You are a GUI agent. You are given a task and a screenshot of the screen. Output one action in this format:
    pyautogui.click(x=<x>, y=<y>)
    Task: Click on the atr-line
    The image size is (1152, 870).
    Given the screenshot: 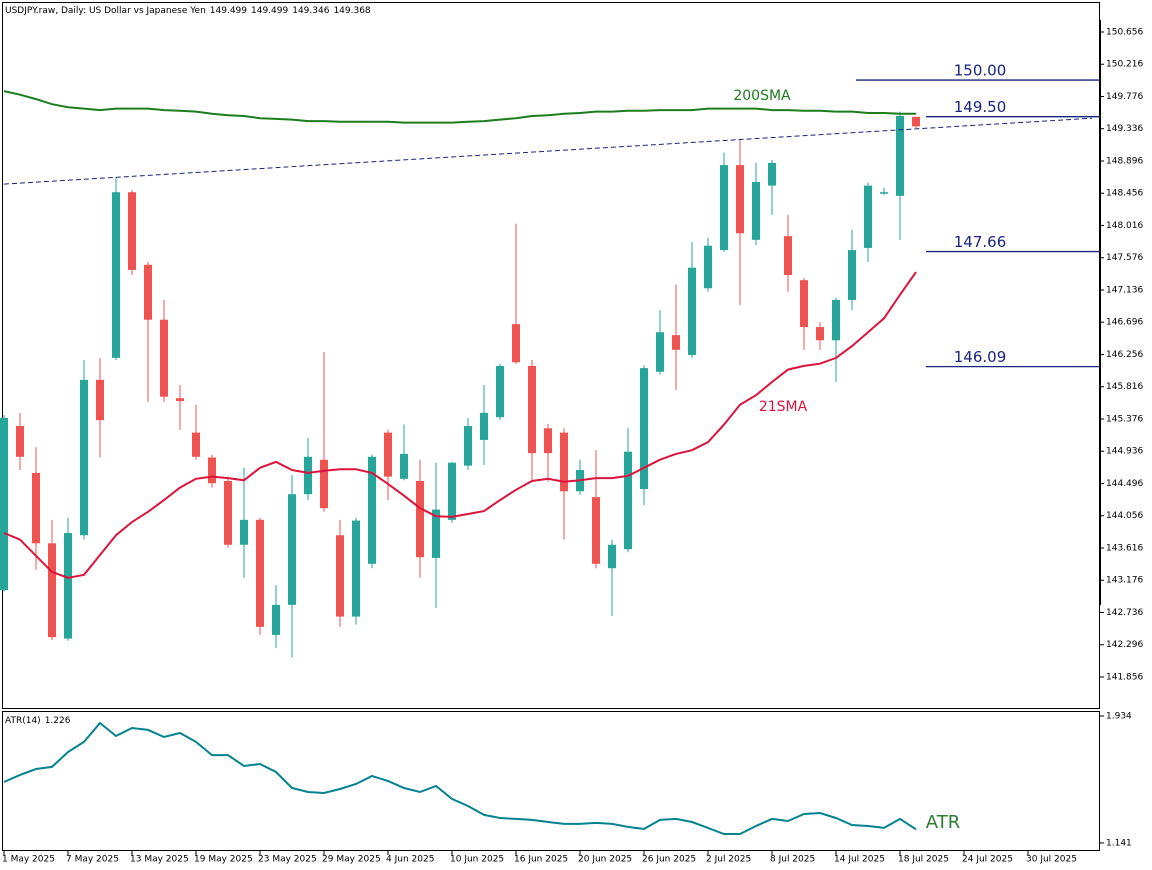 What is the action you would take?
    pyautogui.click(x=460, y=778)
    